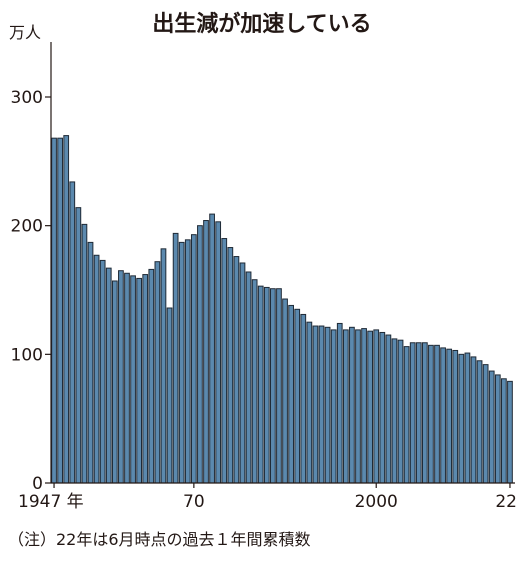  What do you see at coordinates (437, 414) in the screenshot?
I see `bar-2010` at bounding box center [437, 414].